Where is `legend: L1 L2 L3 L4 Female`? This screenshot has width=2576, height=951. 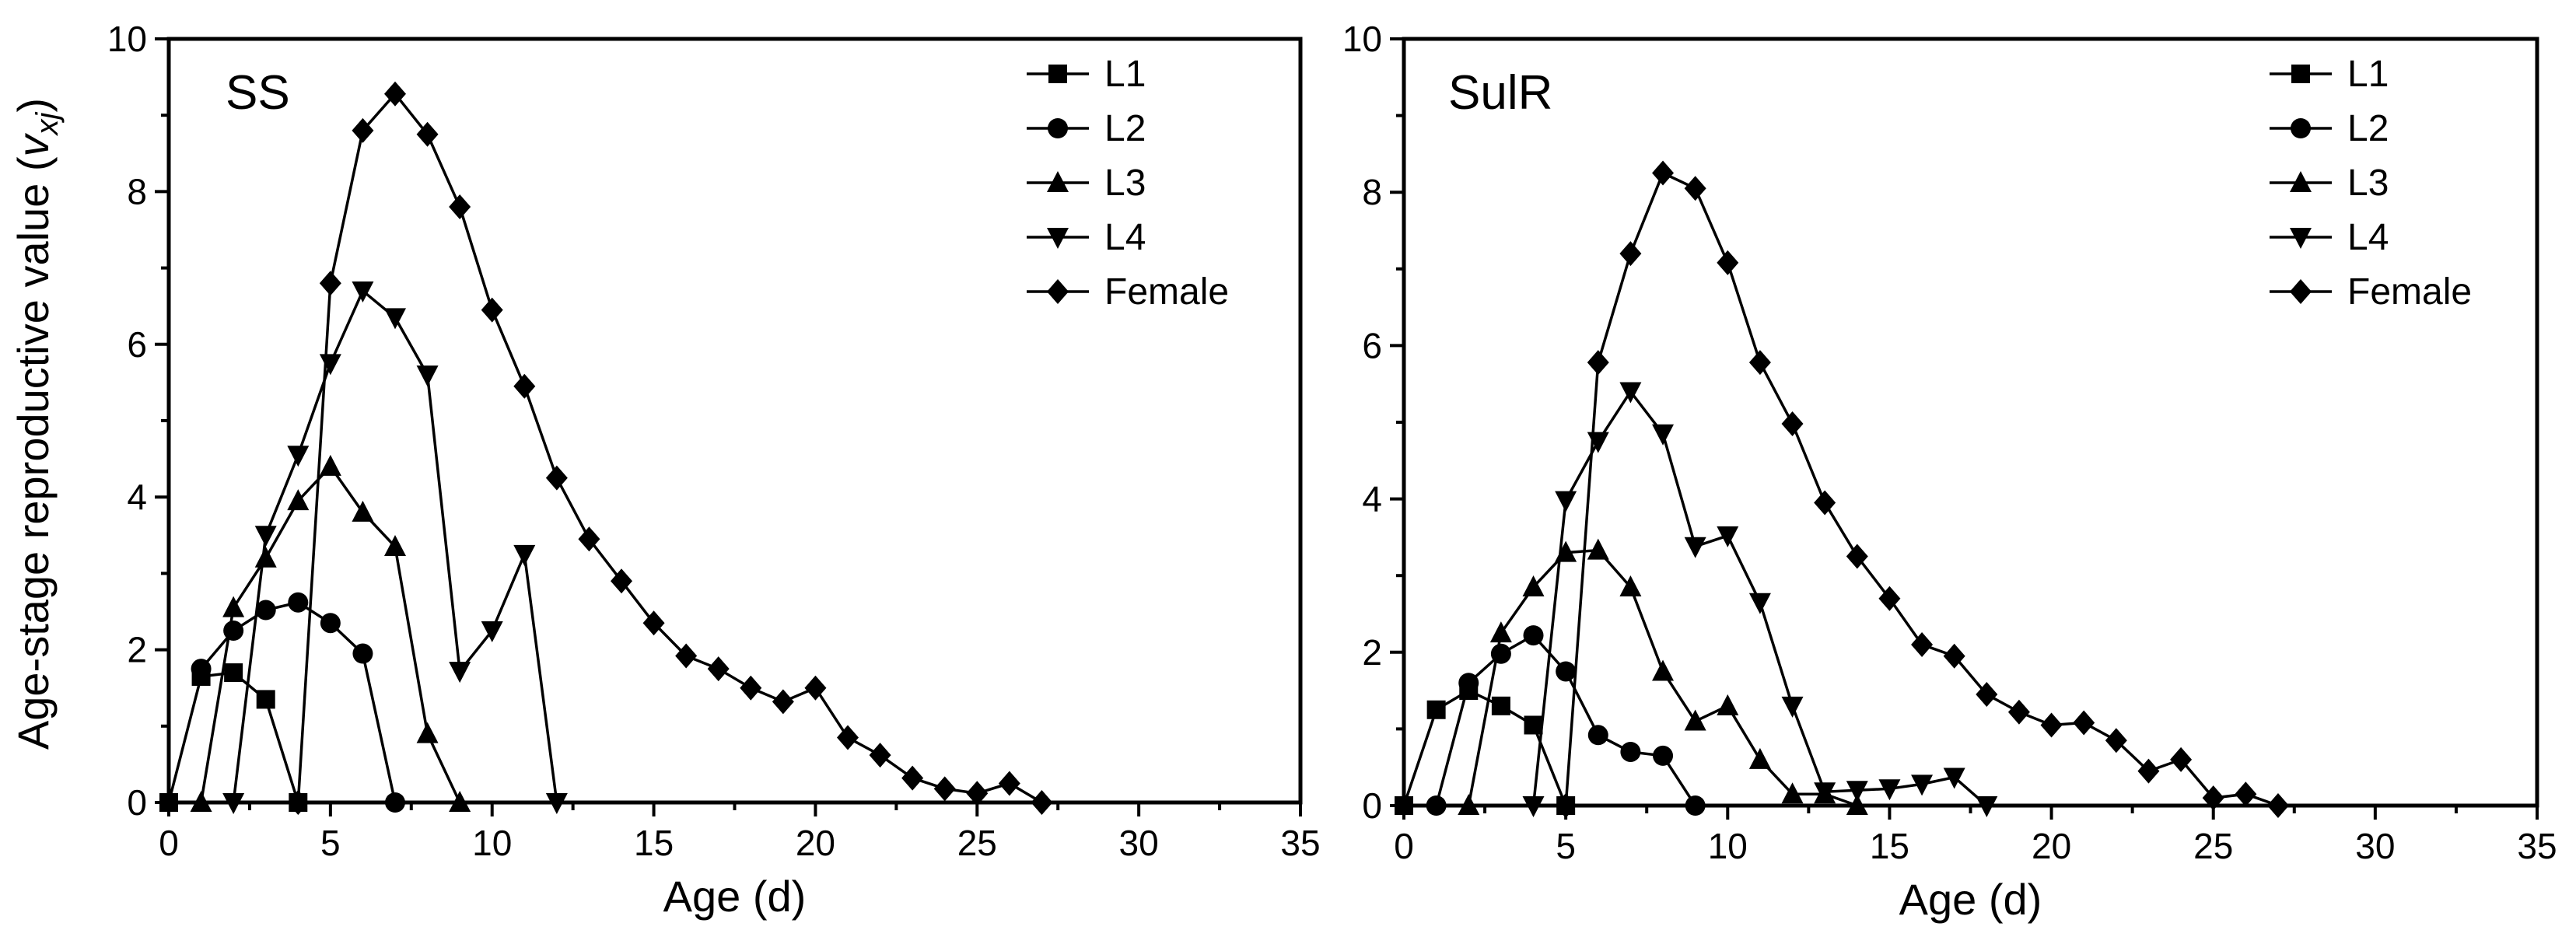 legend: L1 L2 L3 L4 Female is located at coordinates (1128, 184).